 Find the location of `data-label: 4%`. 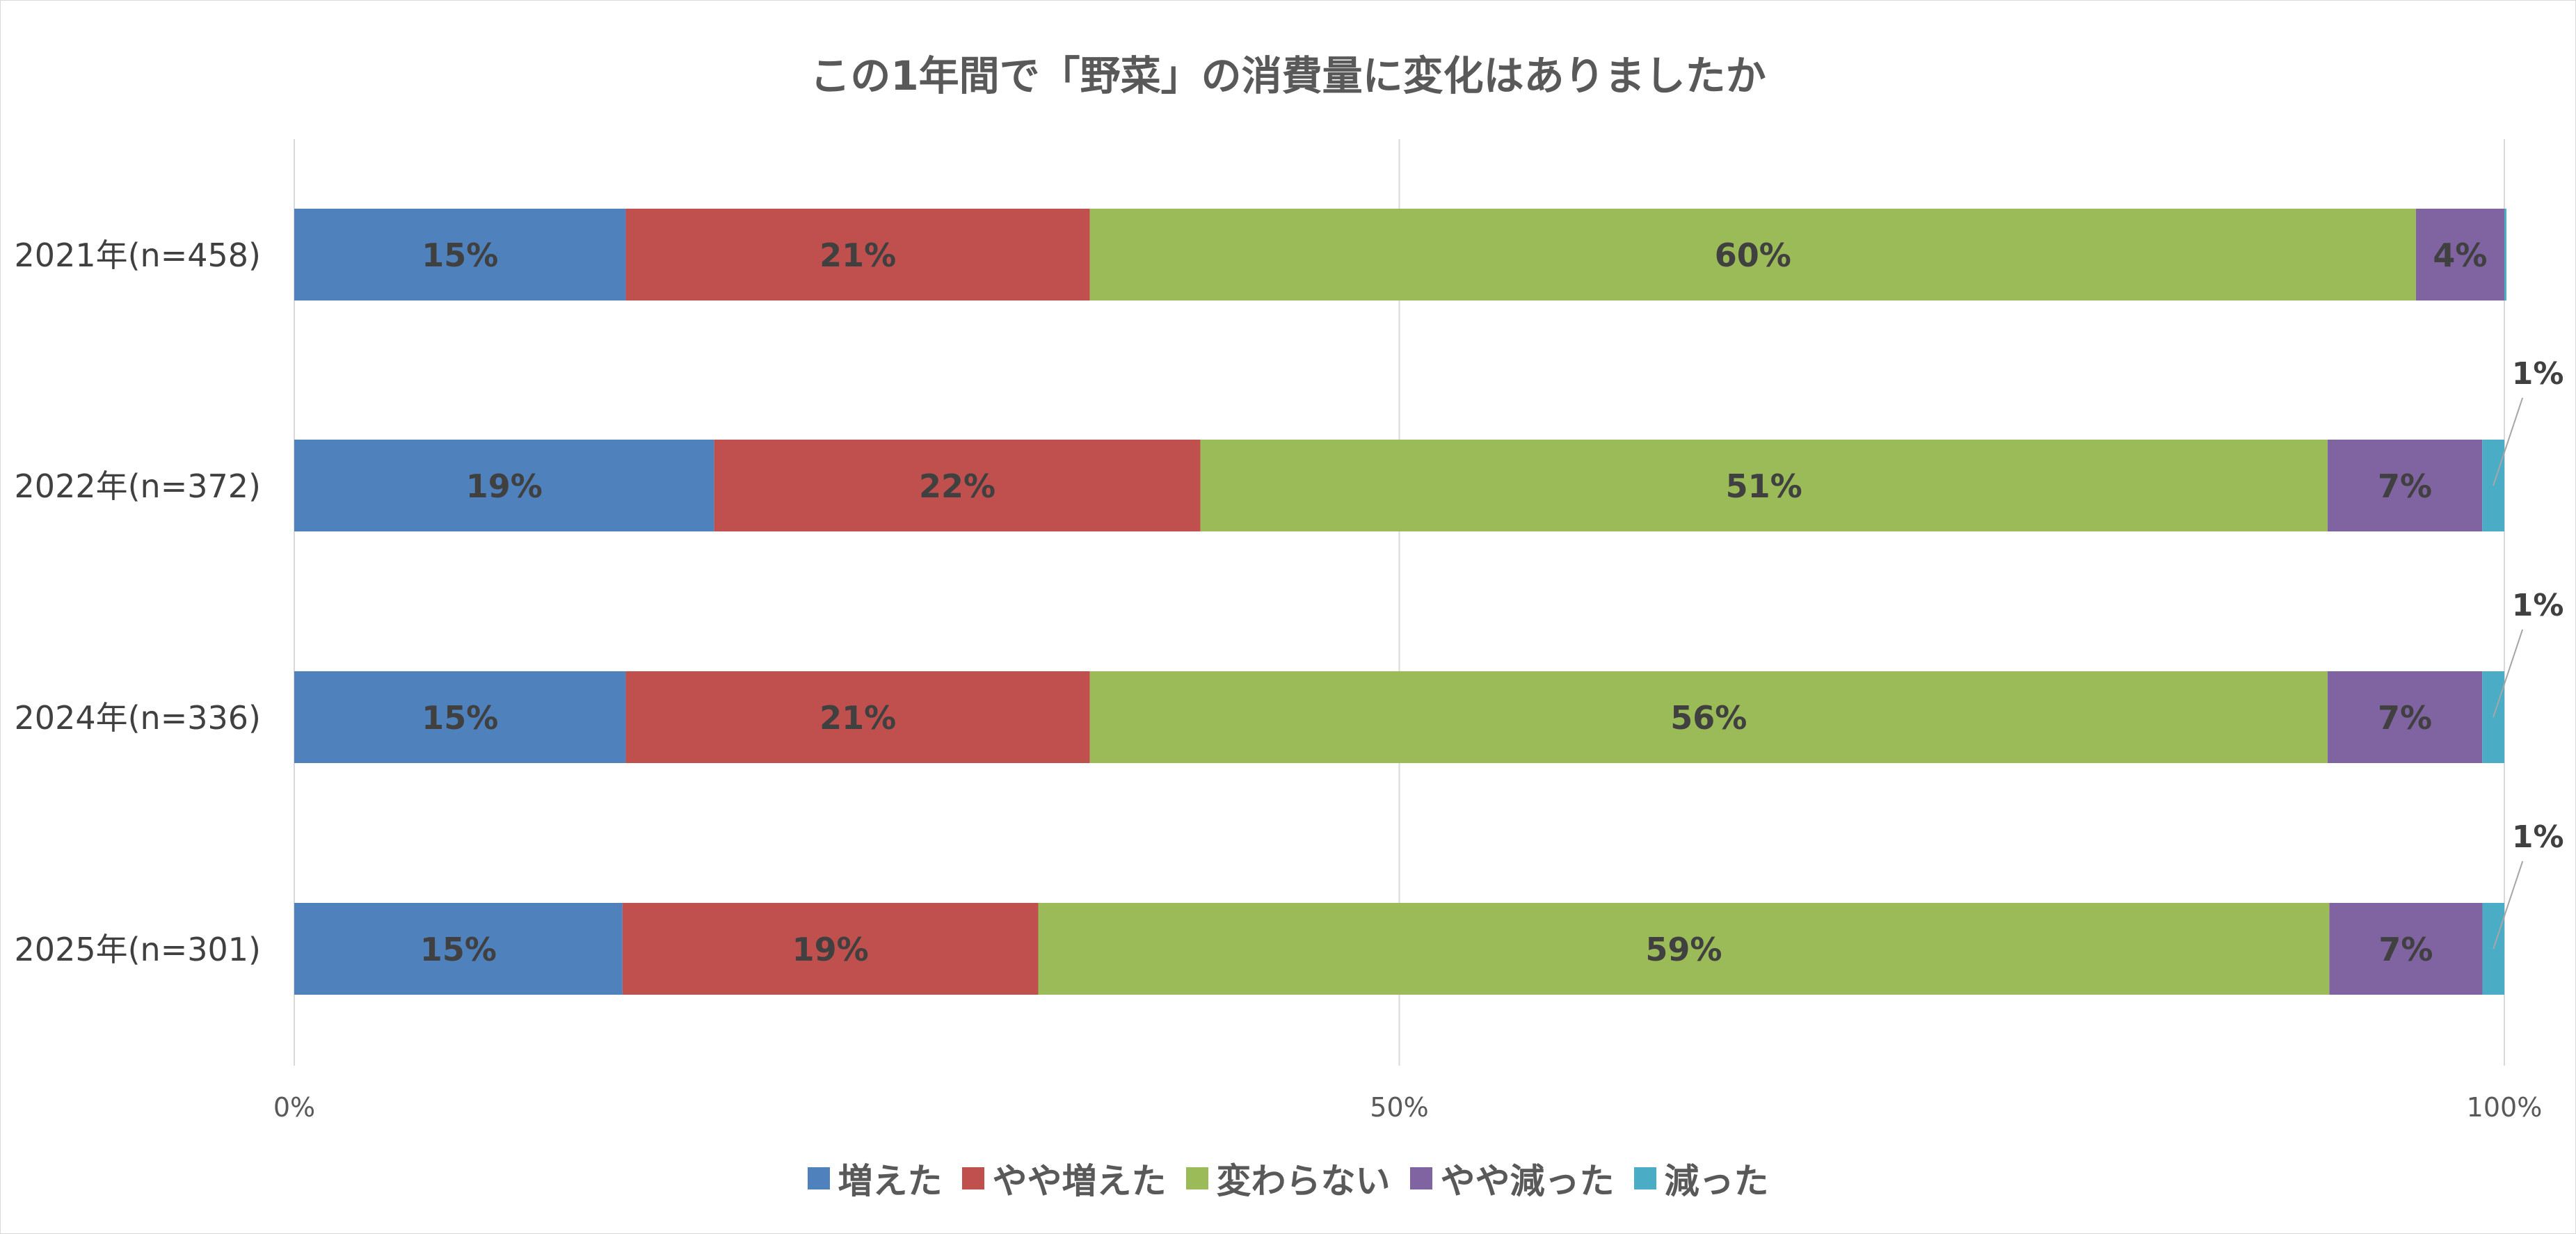

data-label: 4% is located at coordinates (2460, 256).